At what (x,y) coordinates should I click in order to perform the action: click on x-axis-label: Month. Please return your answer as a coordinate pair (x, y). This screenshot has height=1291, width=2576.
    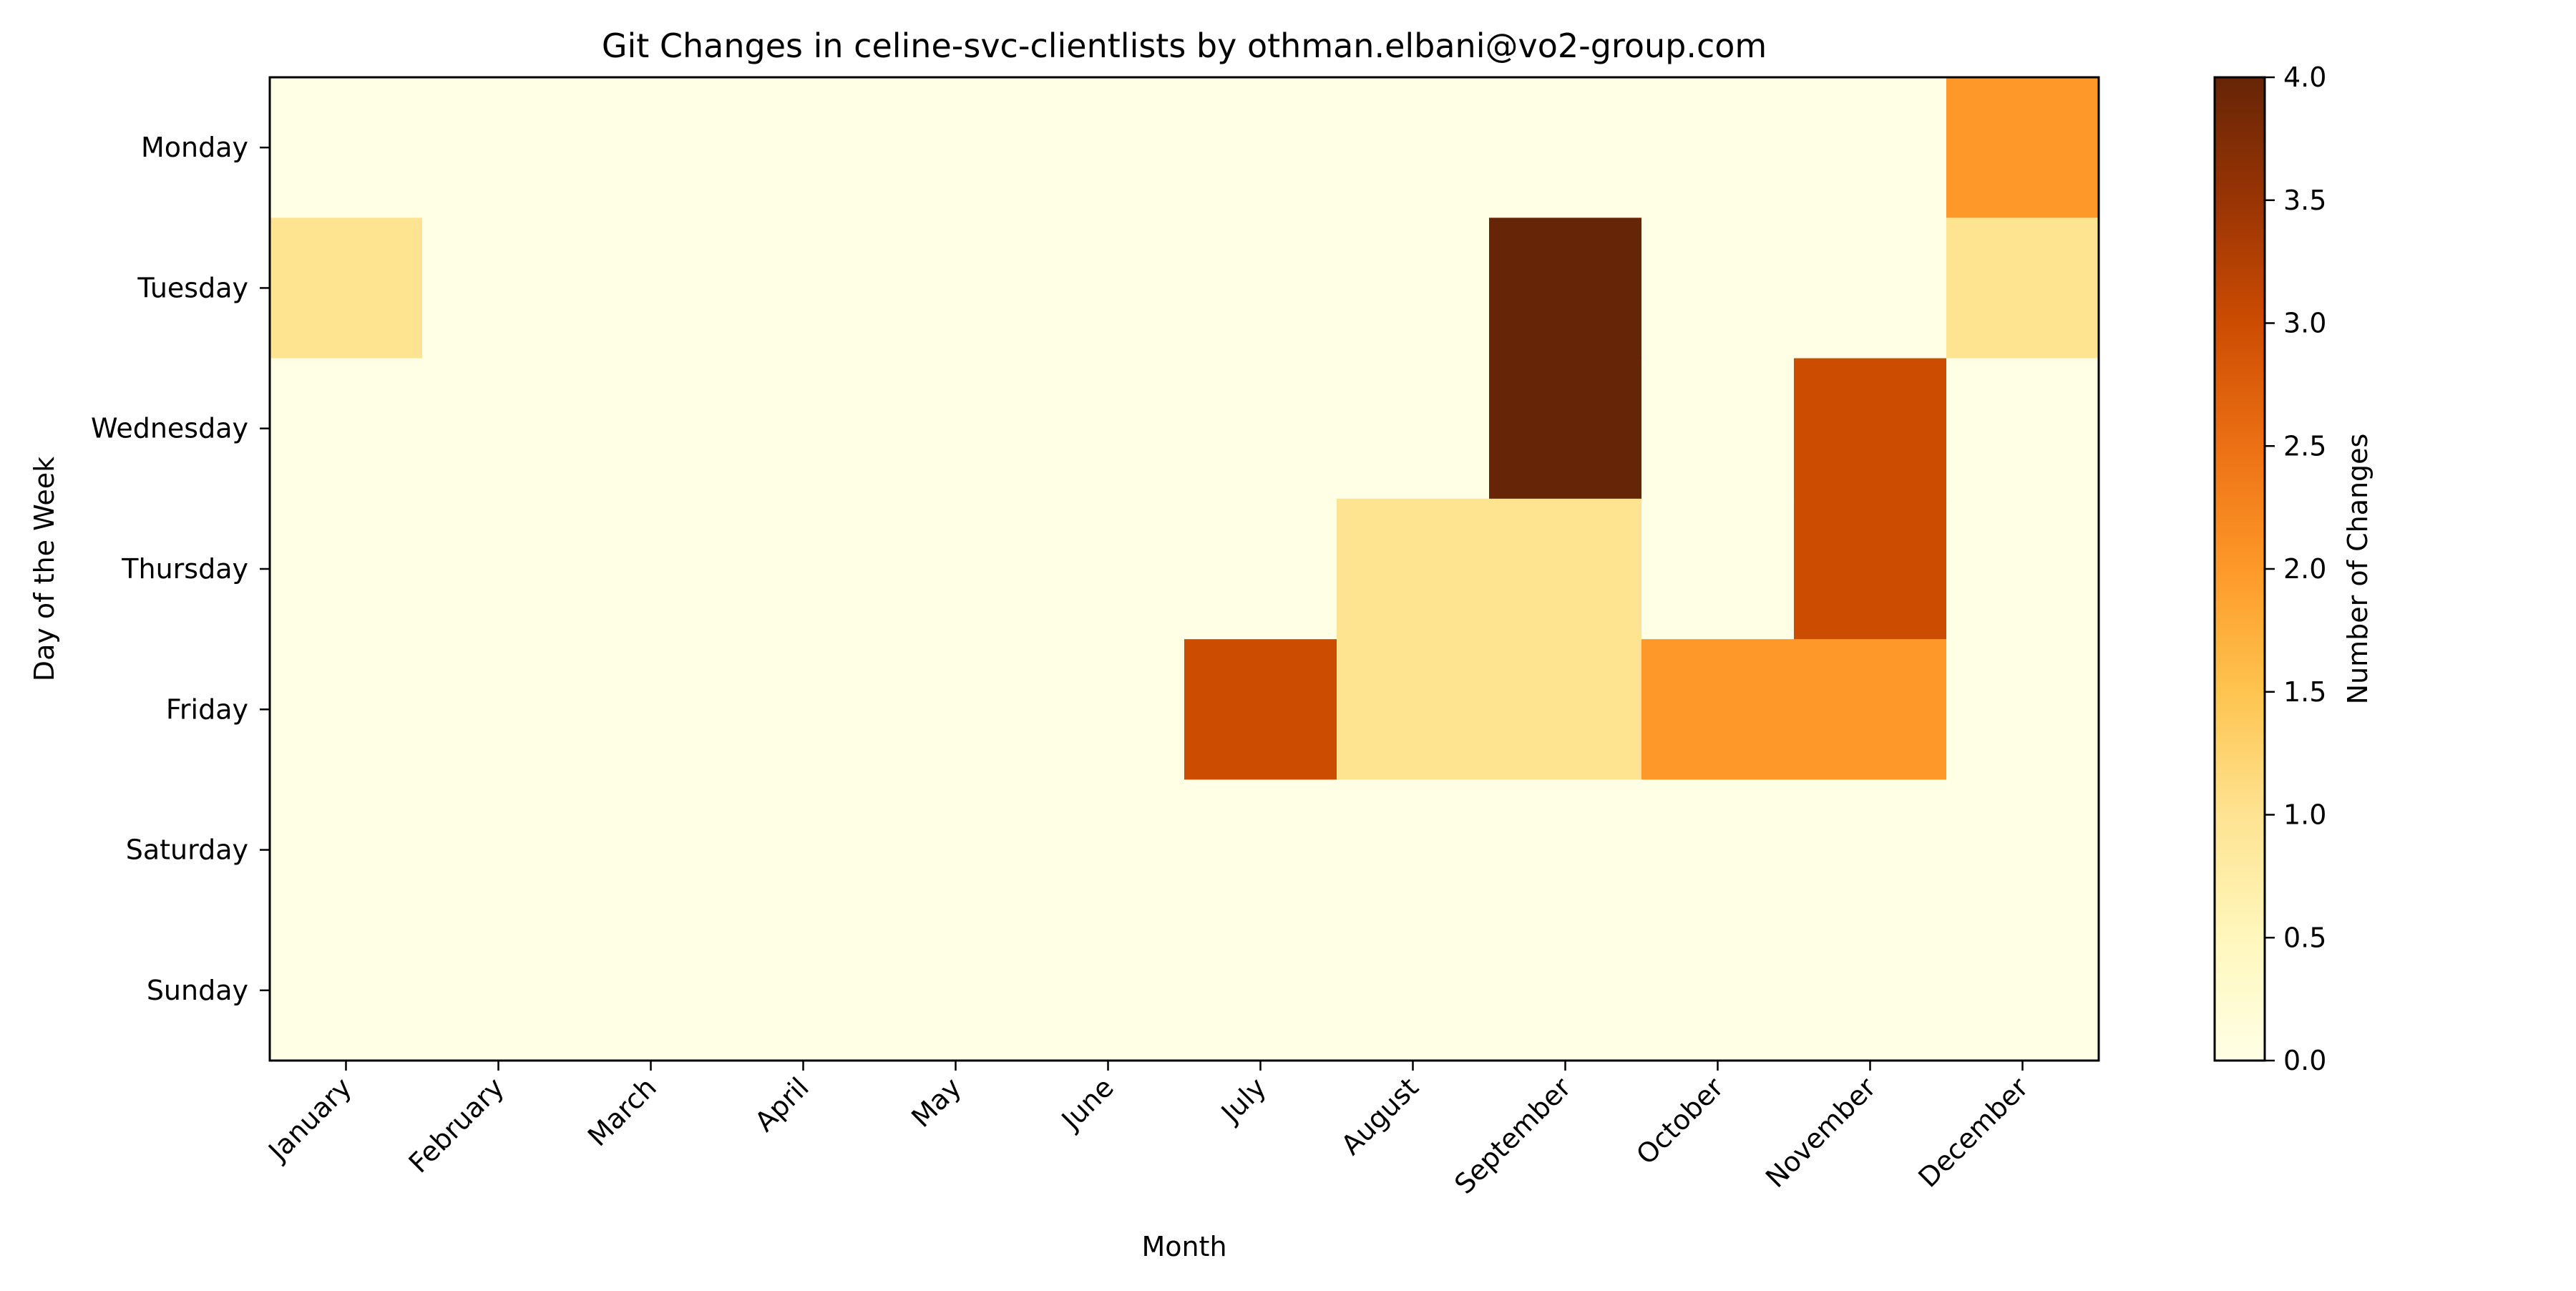
    Looking at the image, I should click on (1183, 1246).